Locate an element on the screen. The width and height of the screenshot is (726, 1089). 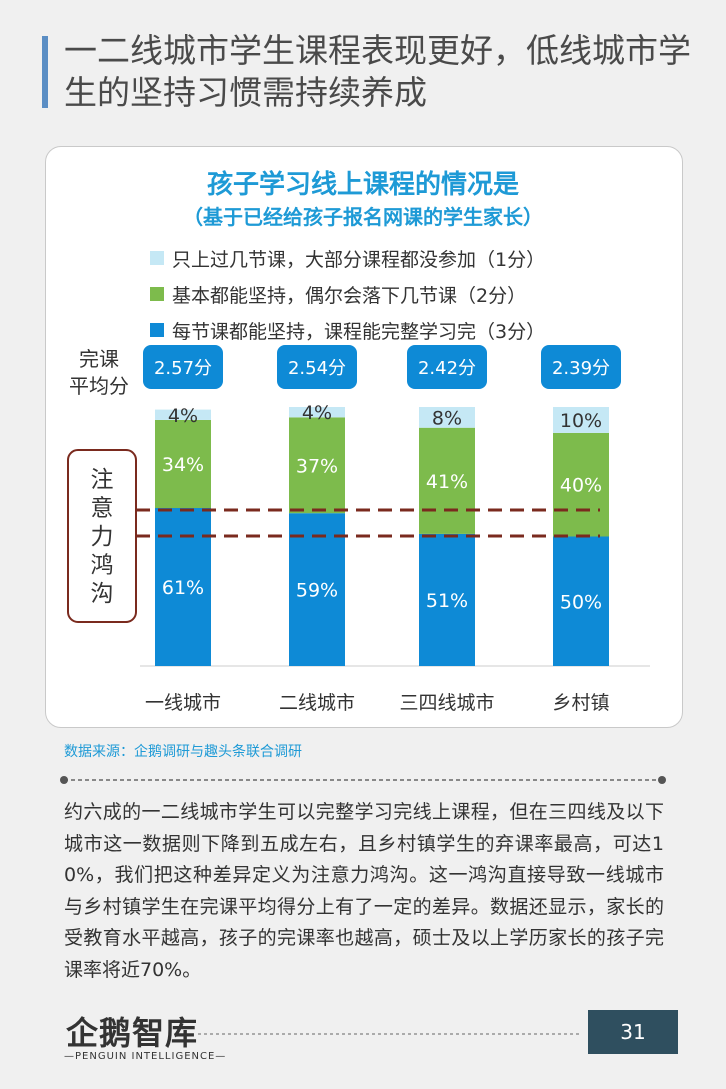
data-label: 37% is located at coordinates (317, 466).